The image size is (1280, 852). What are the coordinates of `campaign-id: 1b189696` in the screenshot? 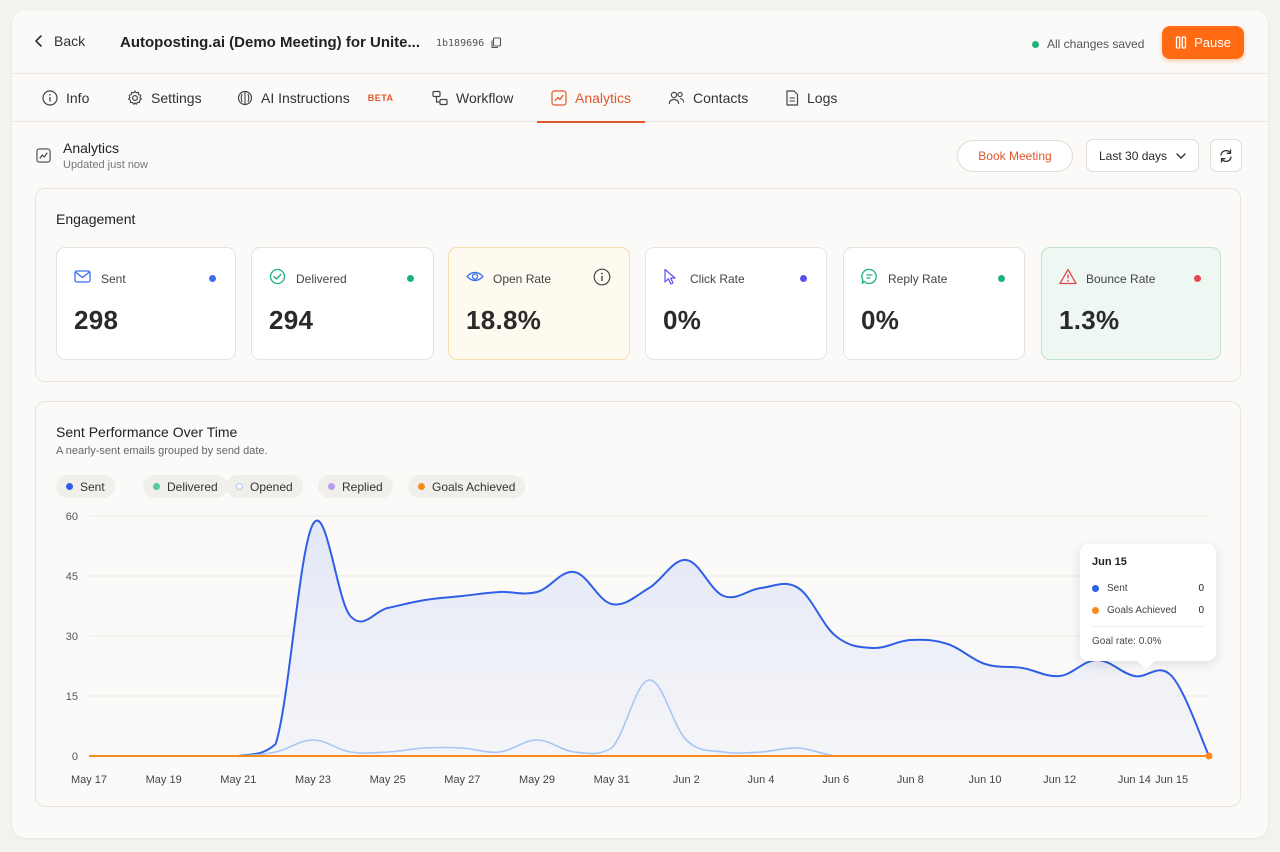 It's located at (469, 43).